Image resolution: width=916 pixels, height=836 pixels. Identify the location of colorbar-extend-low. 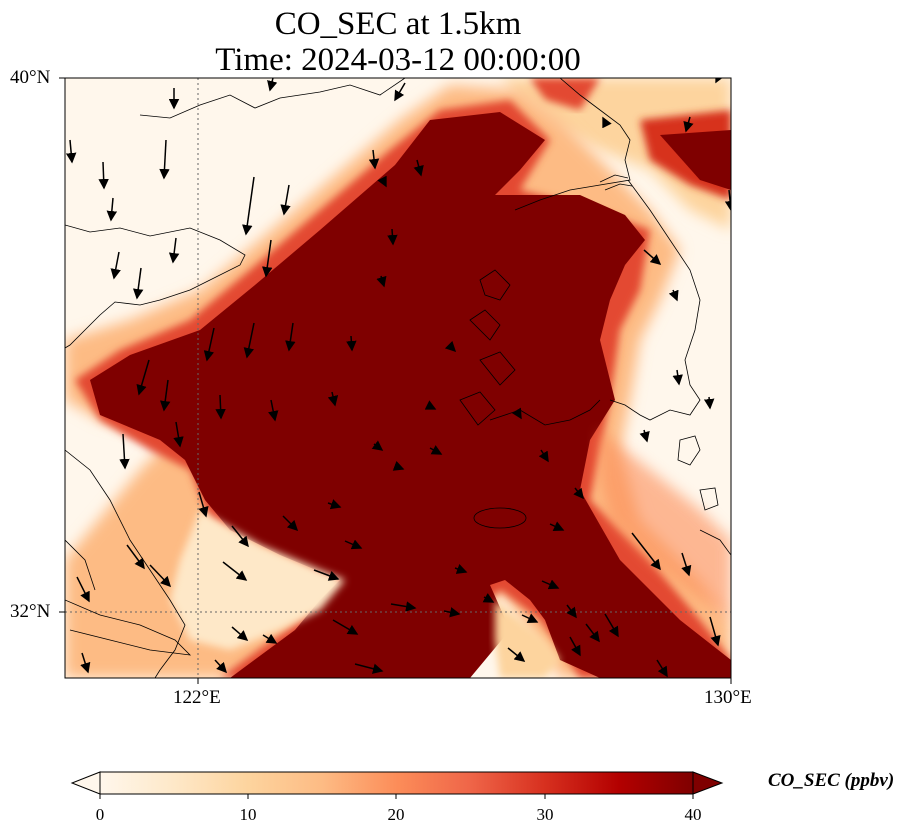
(85, 783).